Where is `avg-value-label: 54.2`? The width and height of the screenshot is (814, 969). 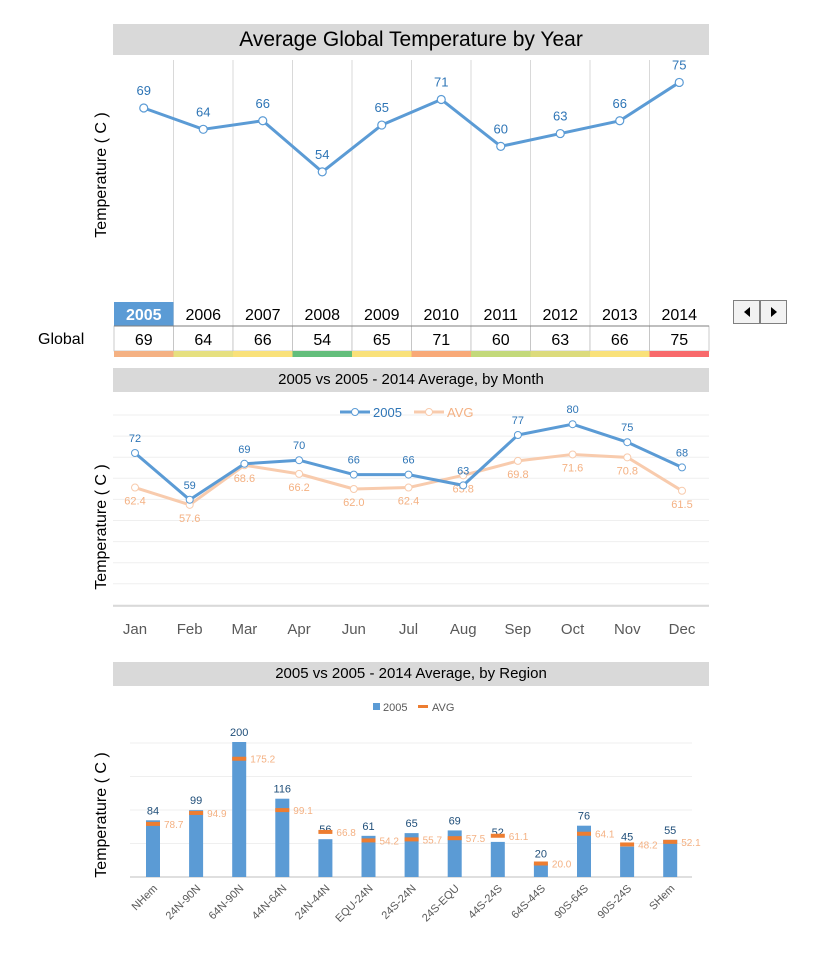 avg-value-label: 54.2 is located at coordinates (390, 841).